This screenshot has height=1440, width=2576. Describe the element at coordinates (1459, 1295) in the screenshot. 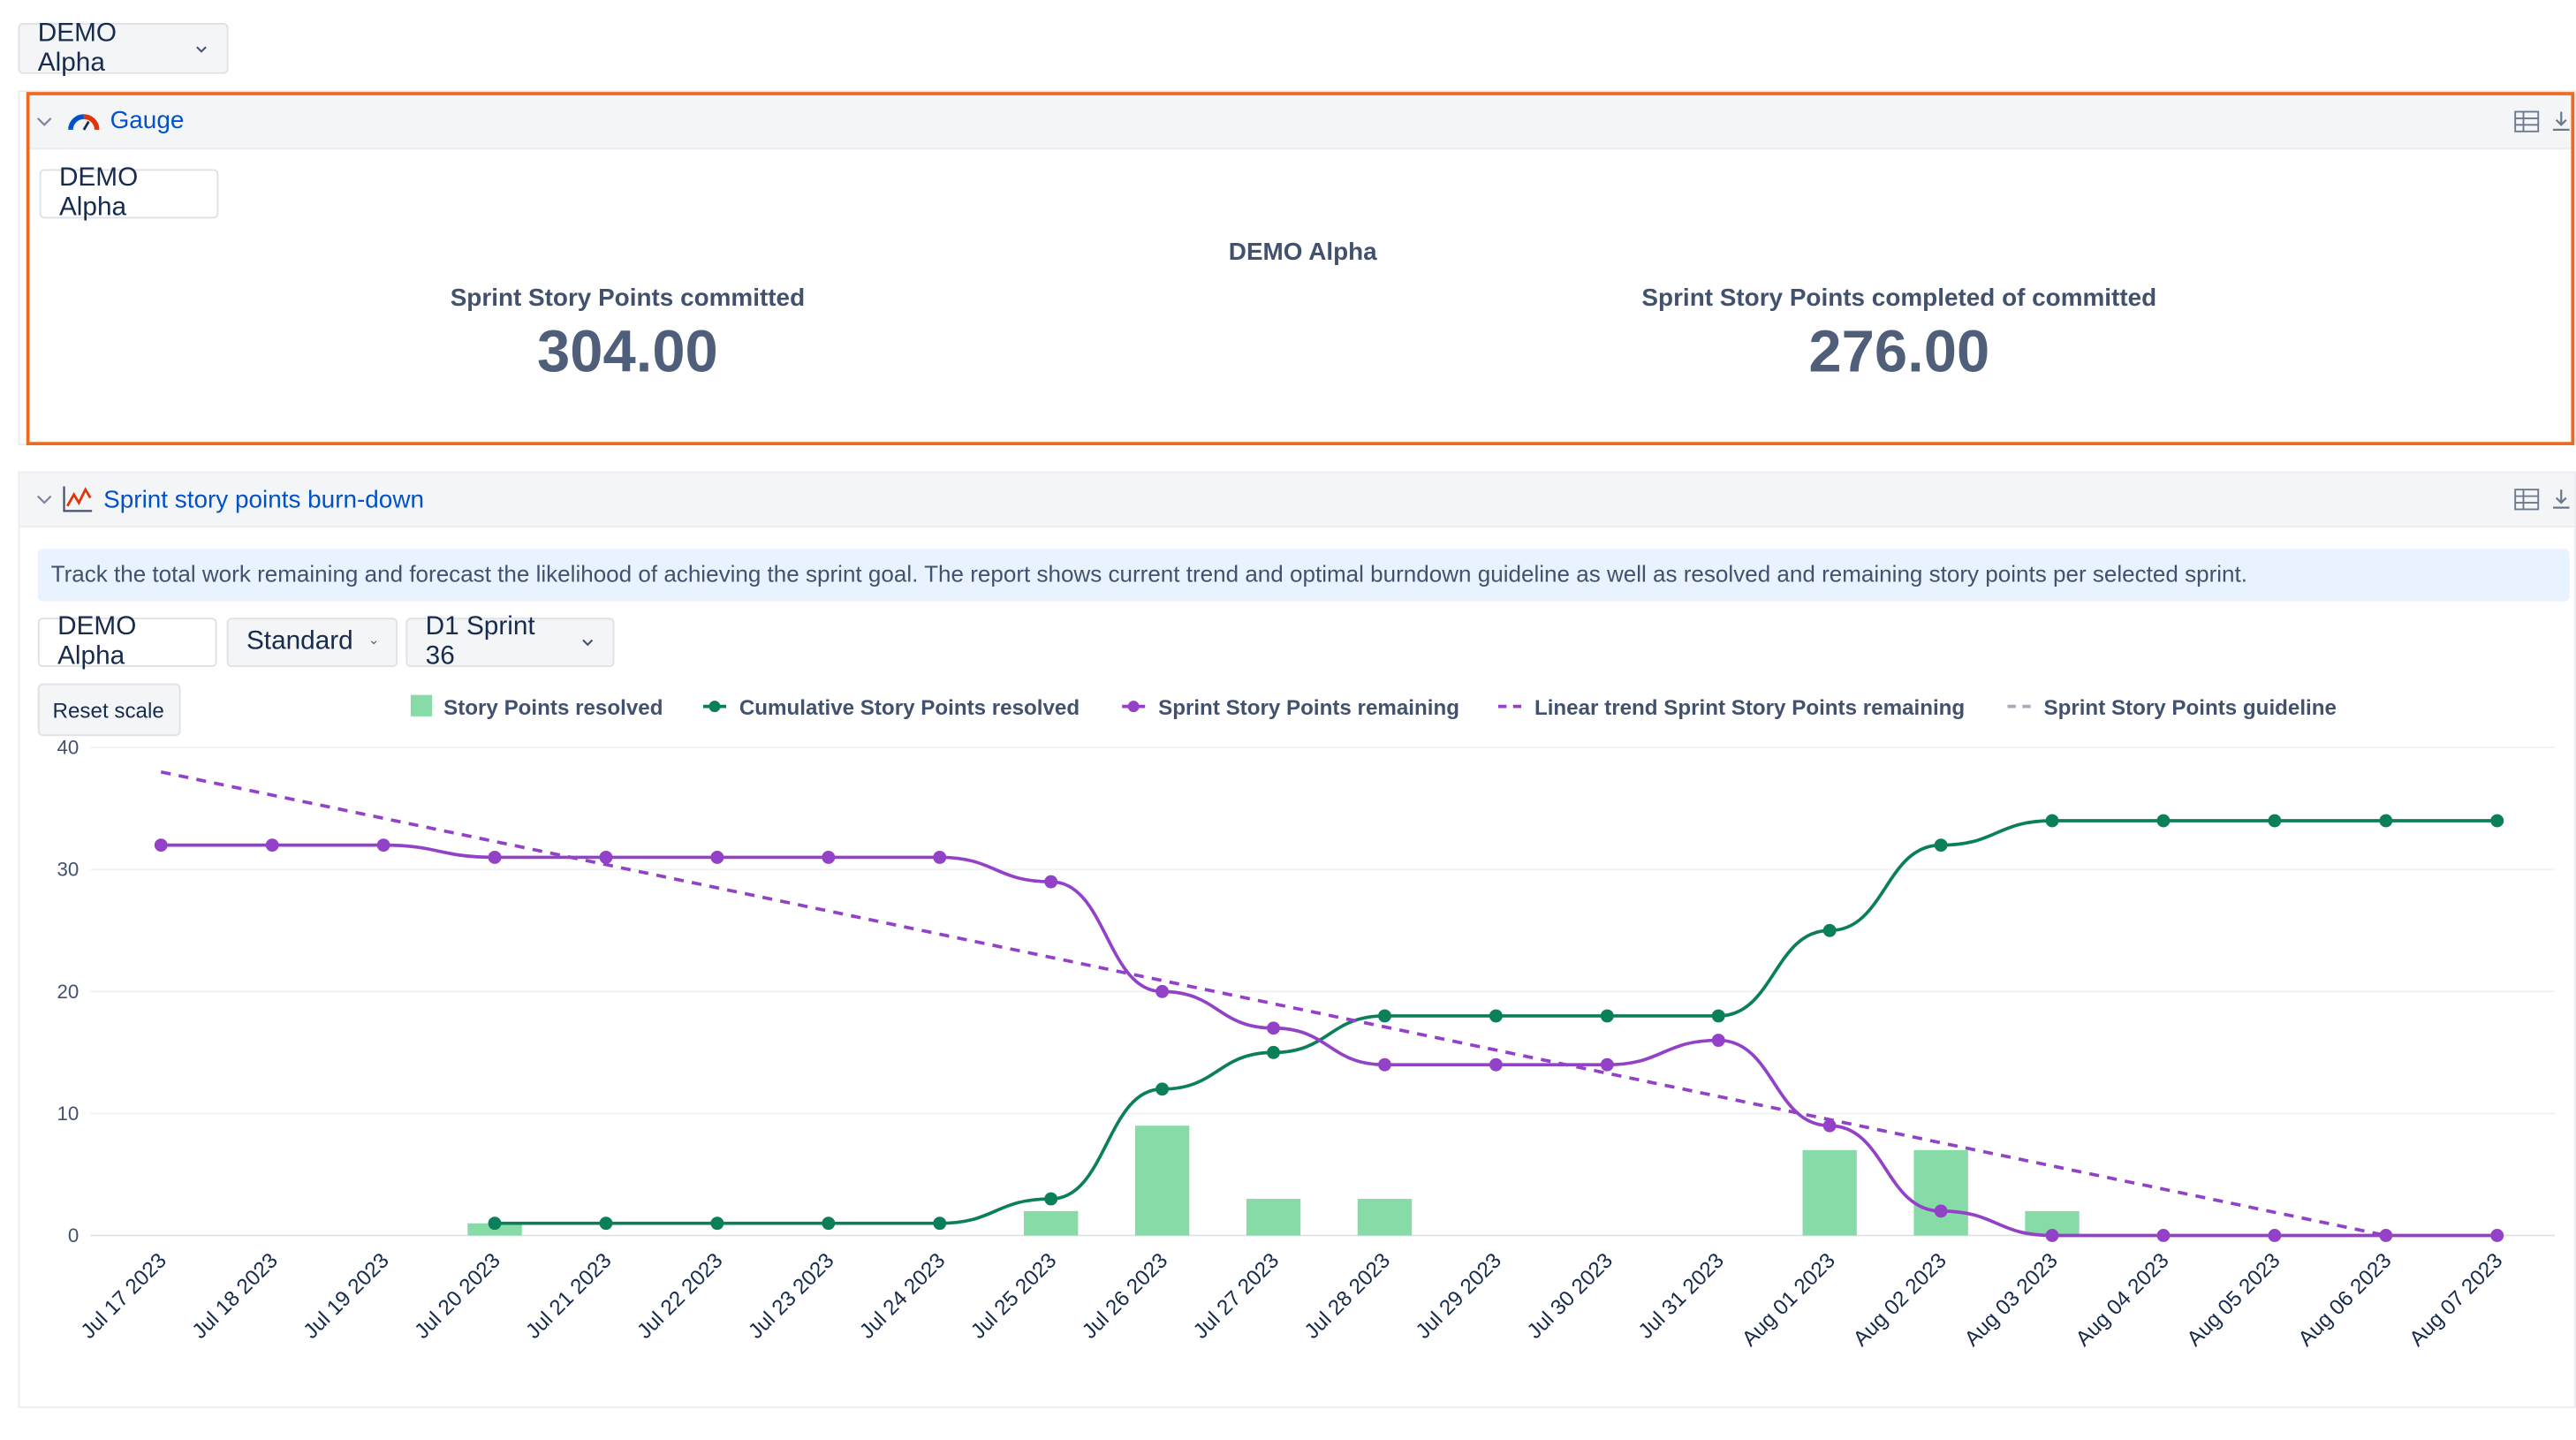

I see `x-tick-label: Jul 29 2023` at that location.